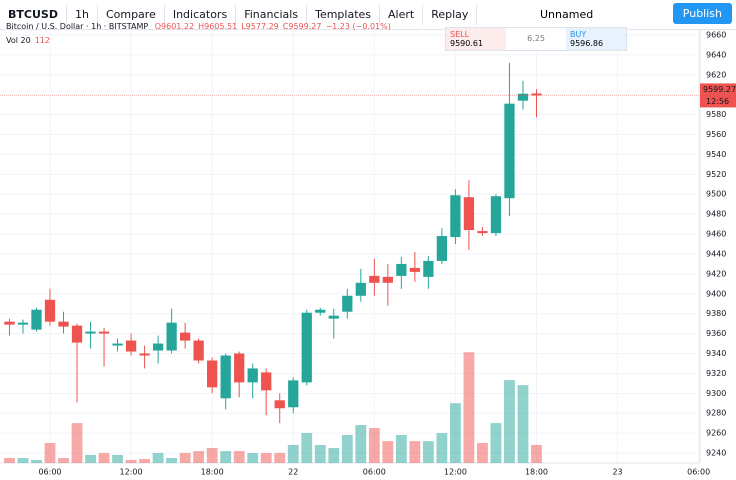 The height and width of the screenshot is (480, 736). I want to click on sell-price: 9590.61, so click(467, 43).